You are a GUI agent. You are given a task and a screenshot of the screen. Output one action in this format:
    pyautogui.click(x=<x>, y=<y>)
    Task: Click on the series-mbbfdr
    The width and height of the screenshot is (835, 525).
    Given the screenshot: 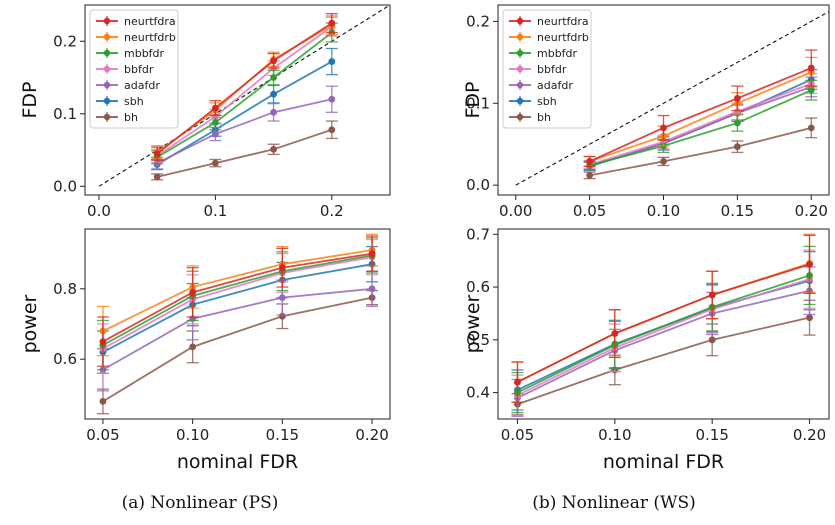 What is the action you would take?
    pyautogui.click(x=700, y=125)
    